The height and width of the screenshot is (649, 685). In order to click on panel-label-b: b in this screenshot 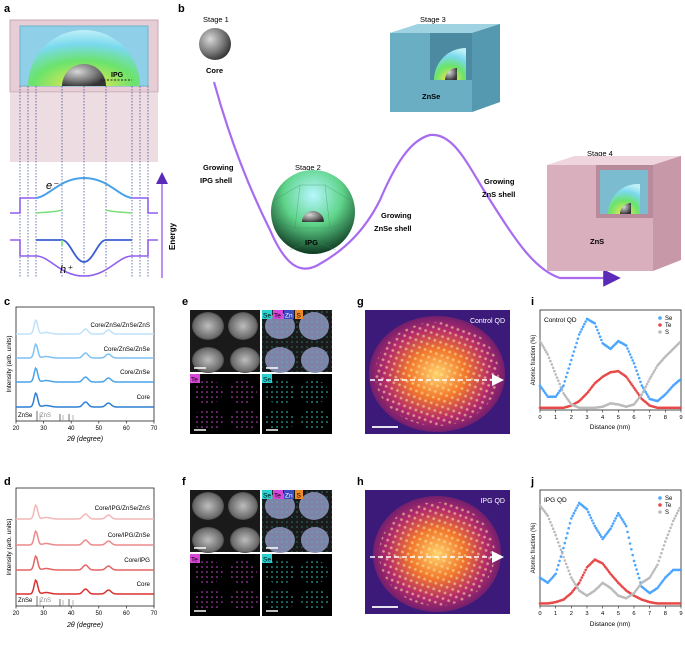, I will do `click(181, 9)`.